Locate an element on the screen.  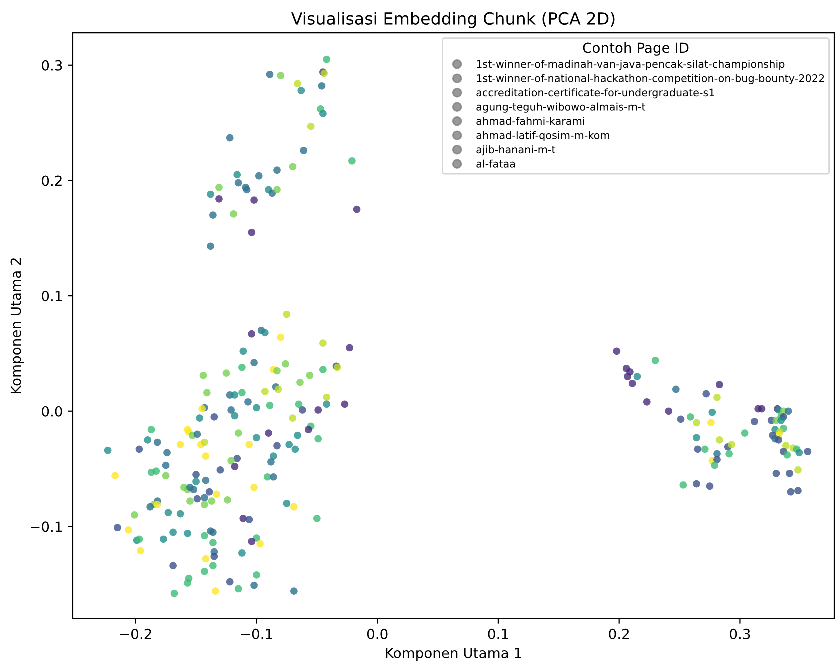
legend-title: Contoh Page ID is located at coordinates (636, 49).